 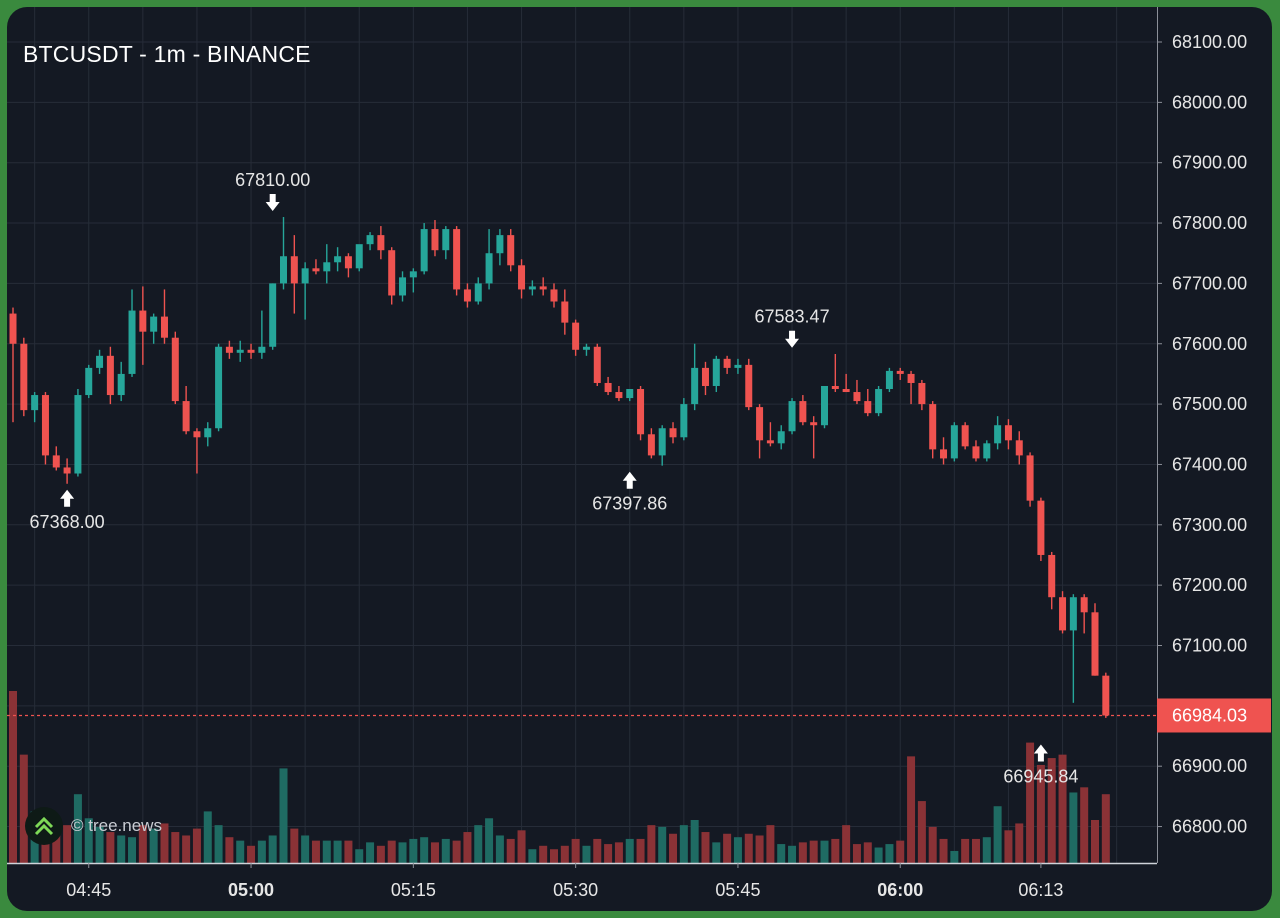 What do you see at coordinates (1209, 223) in the screenshot?
I see `y-tick-label: 67800.00` at bounding box center [1209, 223].